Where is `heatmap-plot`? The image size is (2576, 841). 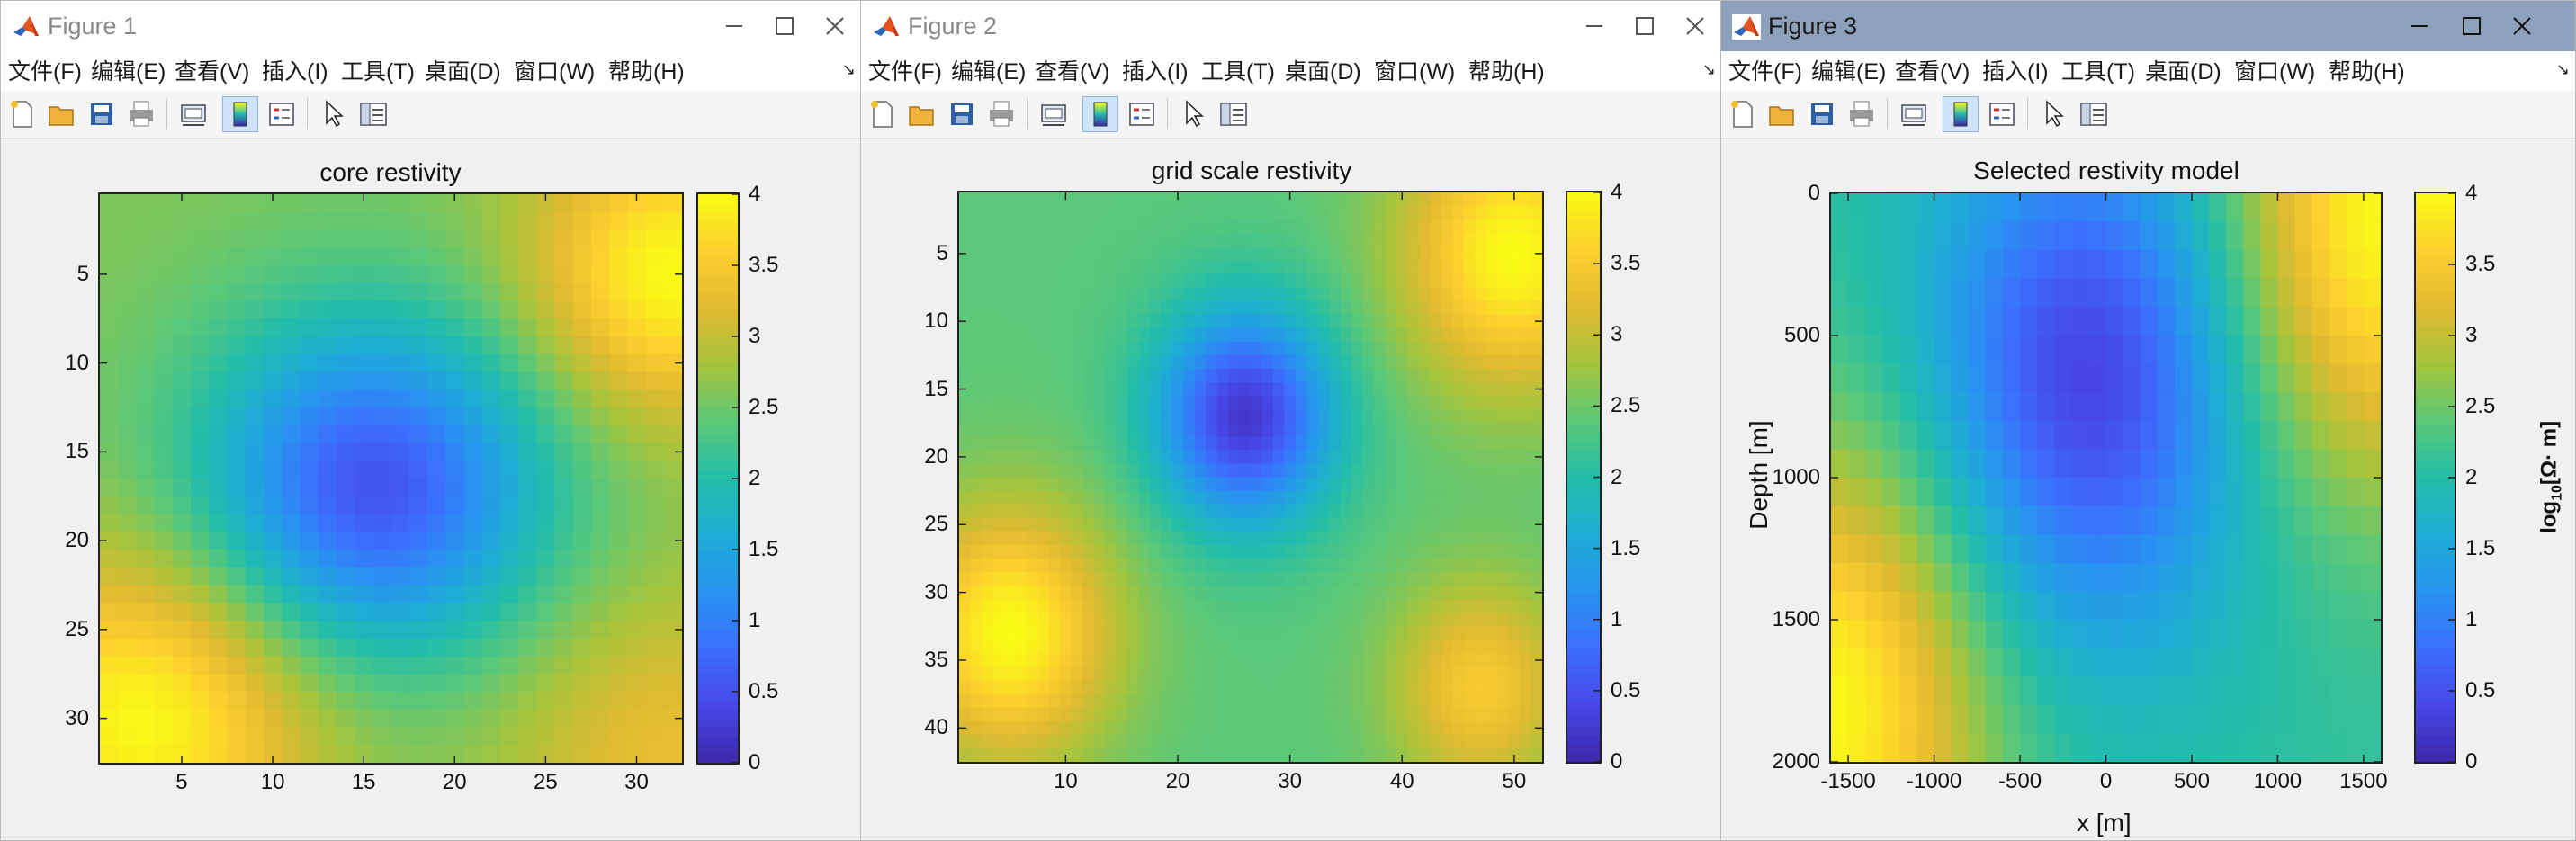 heatmap-plot is located at coordinates (2106, 478).